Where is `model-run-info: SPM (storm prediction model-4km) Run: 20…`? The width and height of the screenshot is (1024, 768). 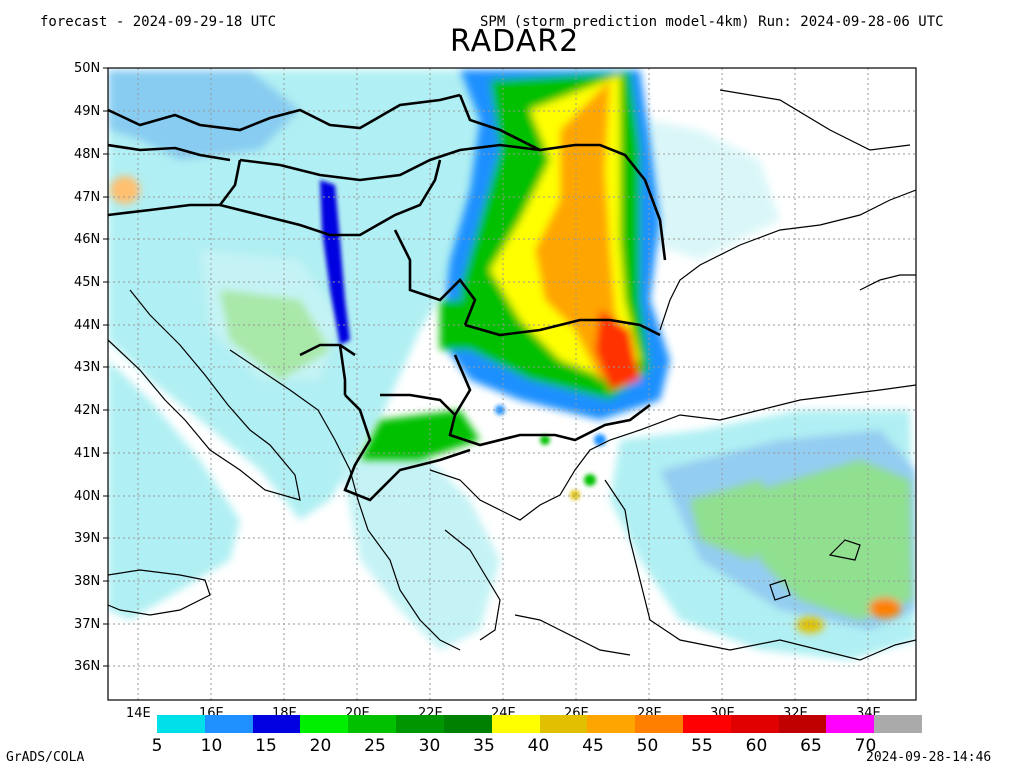
model-run-info: SPM (storm prediction model-4km) Run: 20… is located at coordinates (712, 22).